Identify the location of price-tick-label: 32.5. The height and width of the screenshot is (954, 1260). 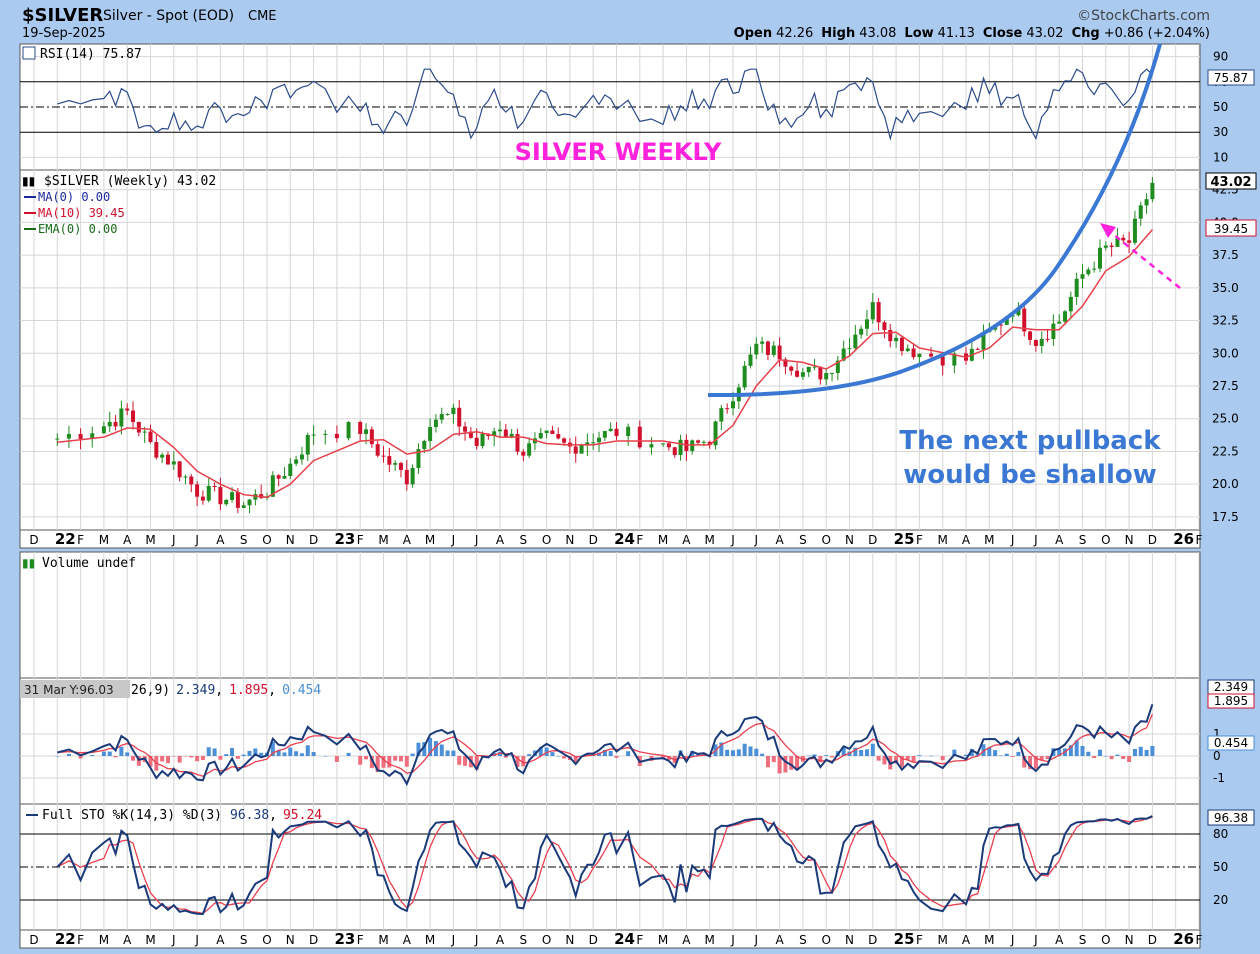
(1225, 321).